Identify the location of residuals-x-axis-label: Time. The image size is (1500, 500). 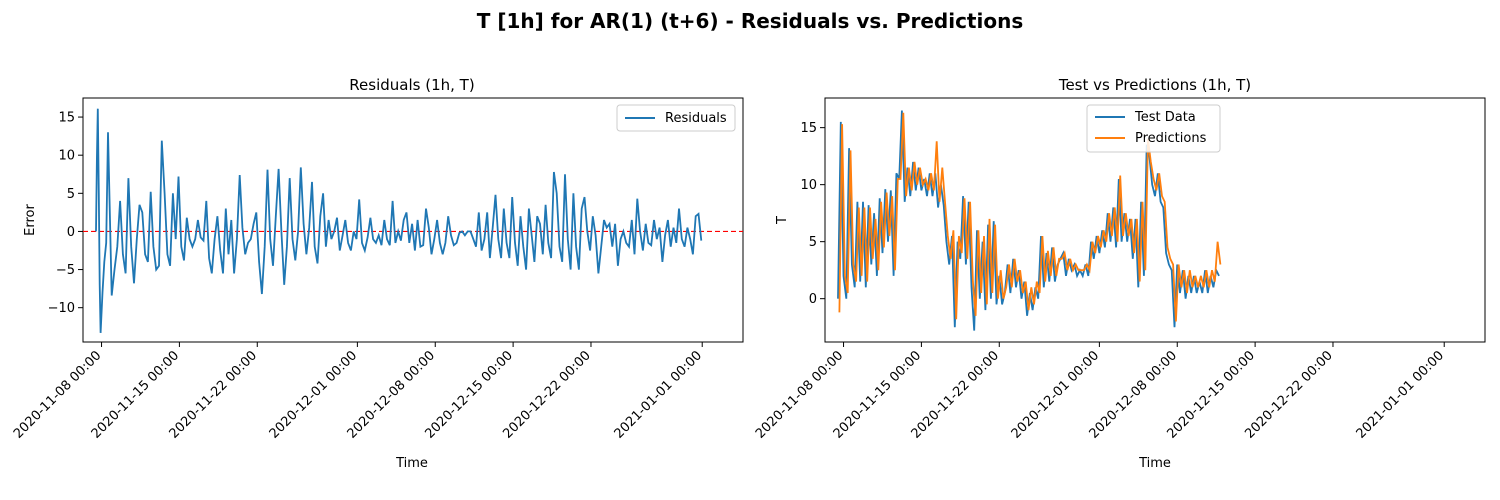
(411, 463).